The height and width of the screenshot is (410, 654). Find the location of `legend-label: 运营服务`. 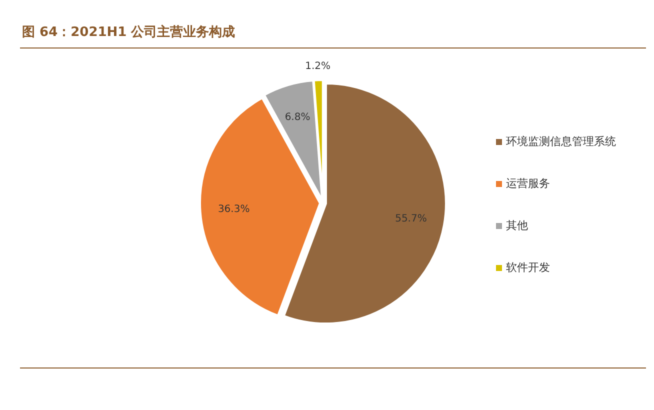

legend-label: 运营服务 is located at coordinates (528, 183).